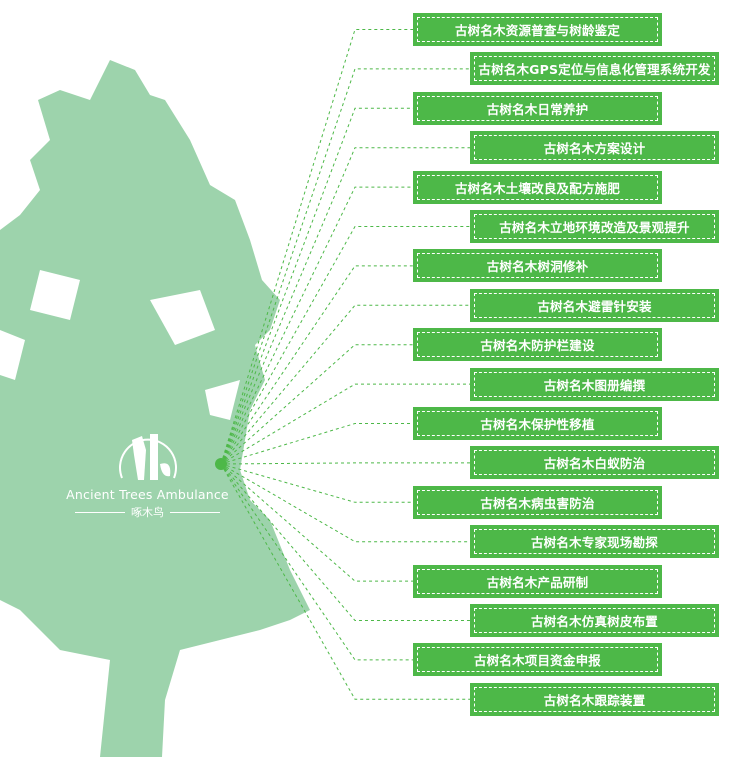  I want to click on service-label: 古树名木树洞修补, so click(537, 267).